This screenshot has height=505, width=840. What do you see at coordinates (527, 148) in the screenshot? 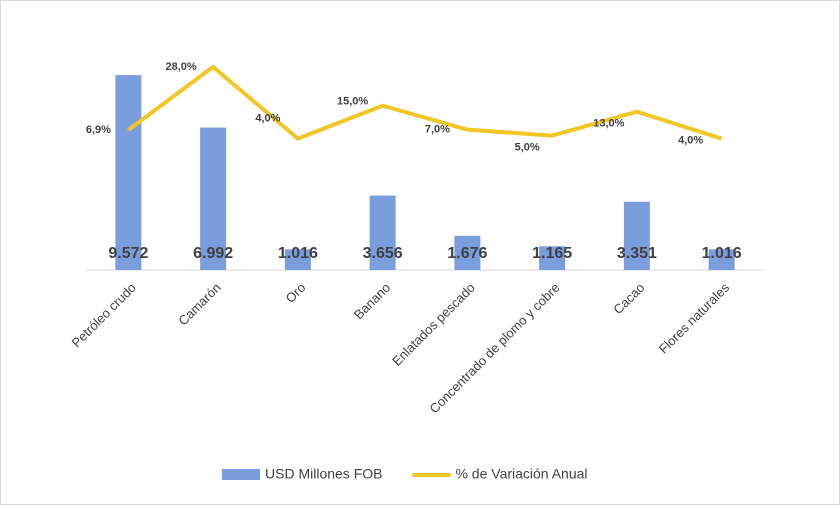
I see `line-label: 5,0%` at bounding box center [527, 148].